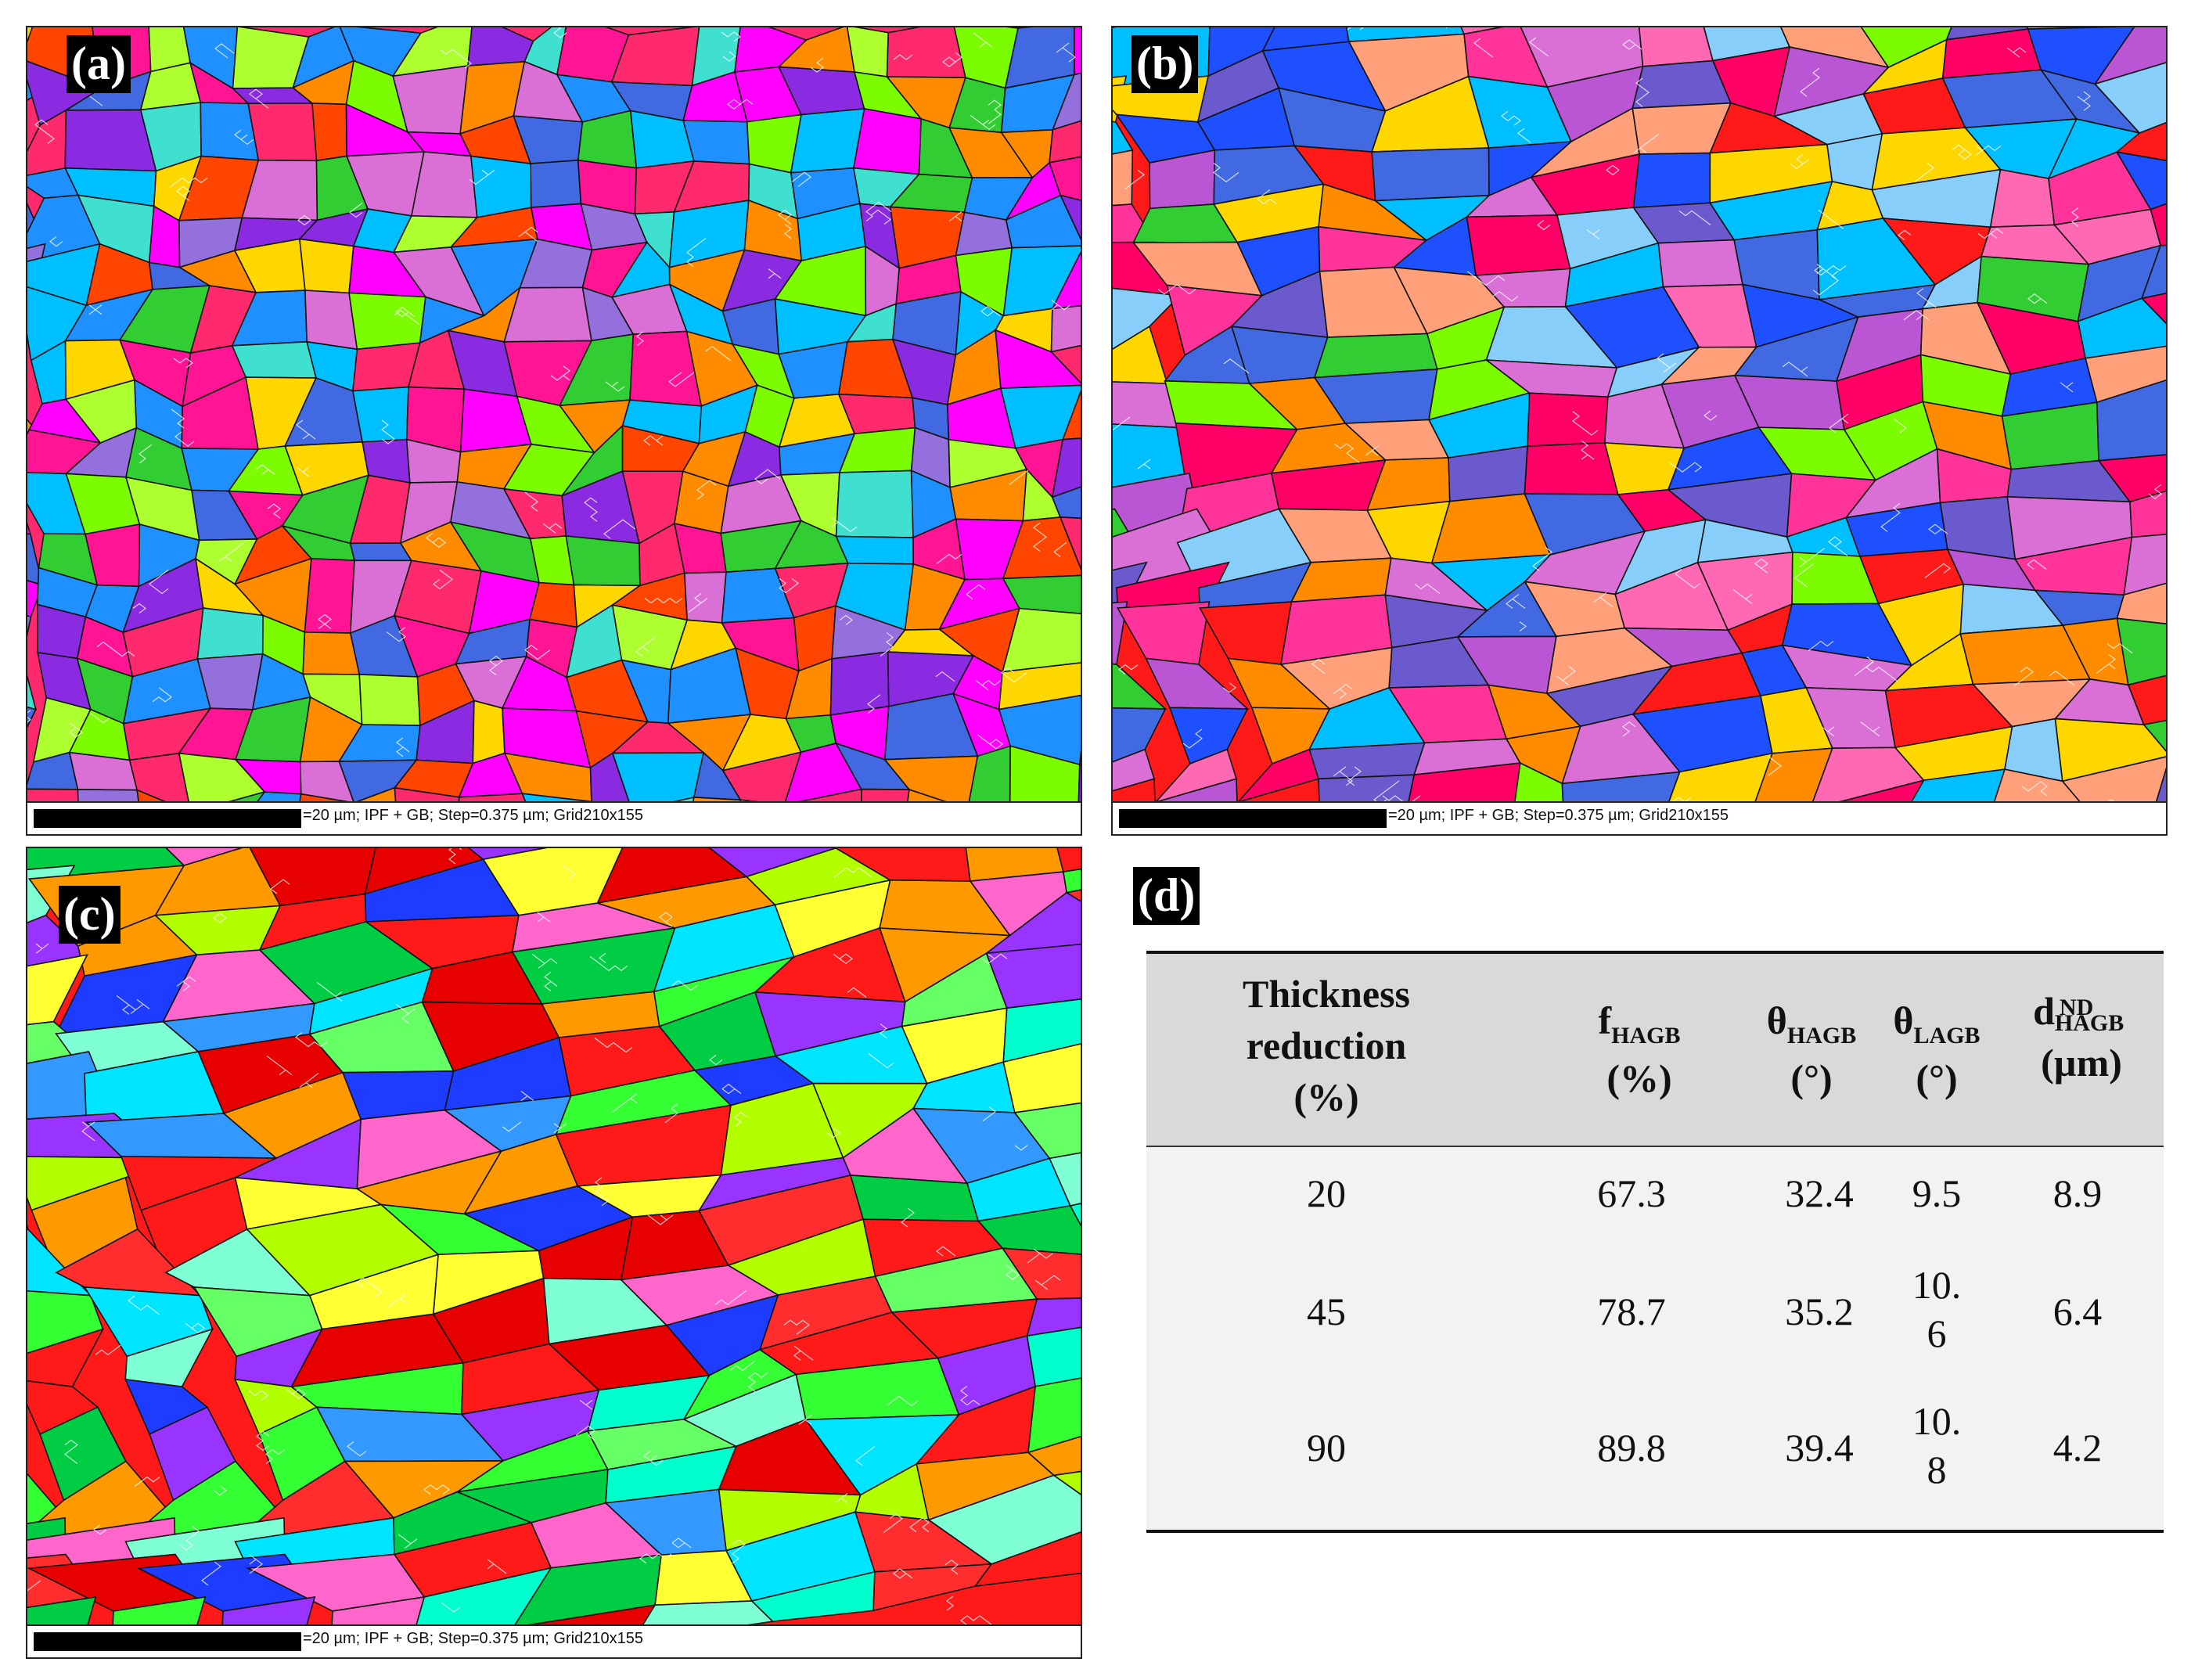 This screenshot has width=2191, height=1680. What do you see at coordinates (2077, 1448) in the screenshot?
I see `cell-d-hagb: 4.2` at bounding box center [2077, 1448].